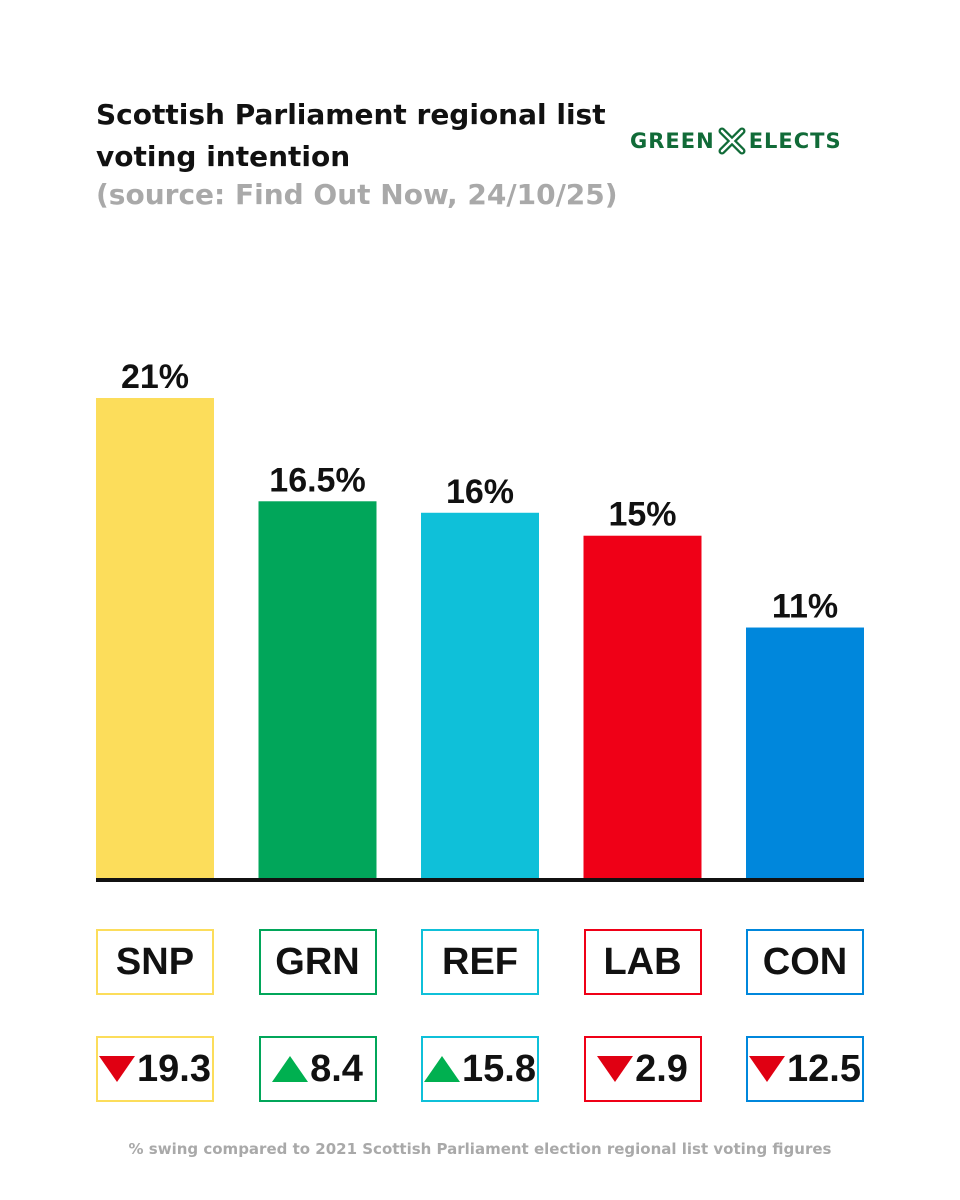 The image size is (960, 1200). I want to click on swing-value-grn: 8.4, so click(336, 1068).